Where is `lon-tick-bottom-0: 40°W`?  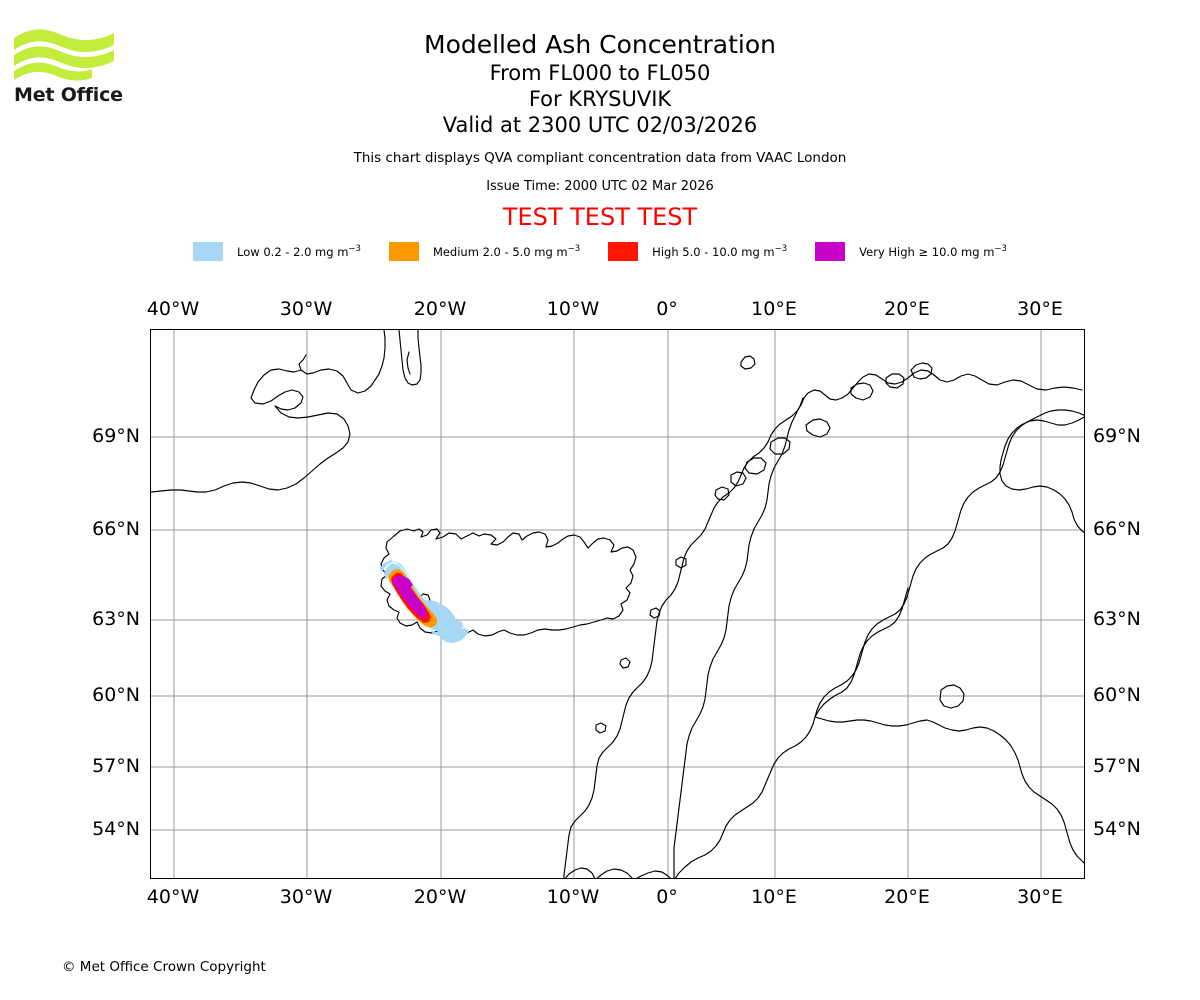
lon-tick-bottom-0: 40°W is located at coordinates (173, 897).